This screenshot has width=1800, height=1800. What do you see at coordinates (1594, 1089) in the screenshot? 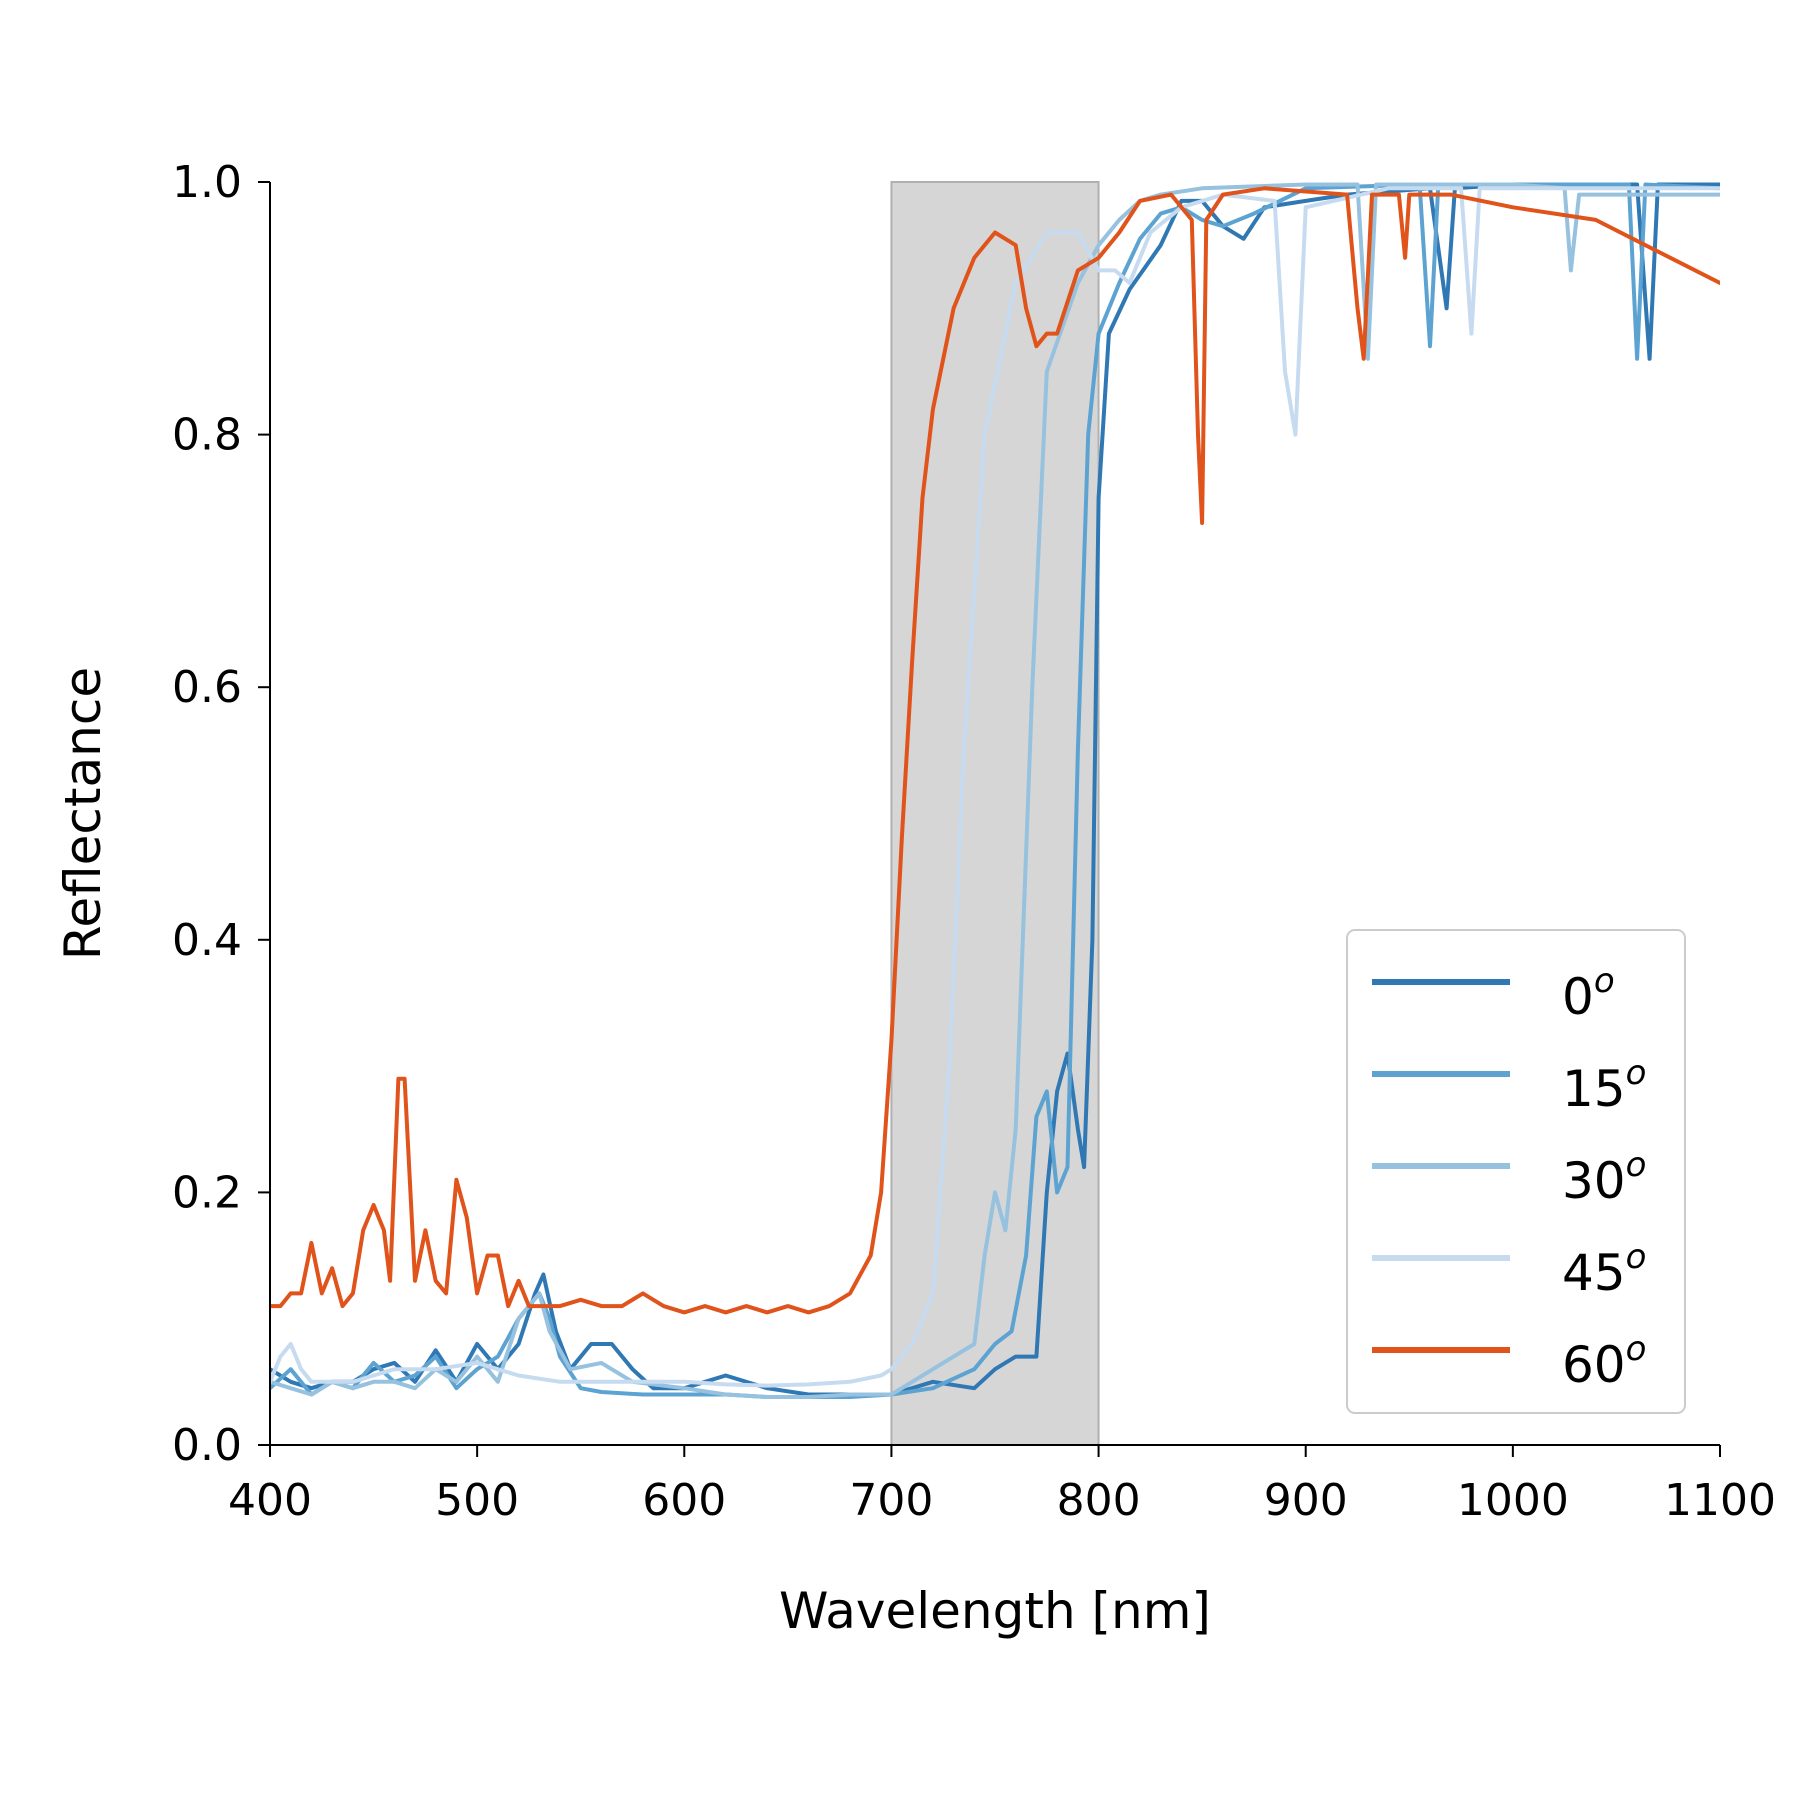
I see `legend-label-value: 15` at bounding box center [1594, 1089].